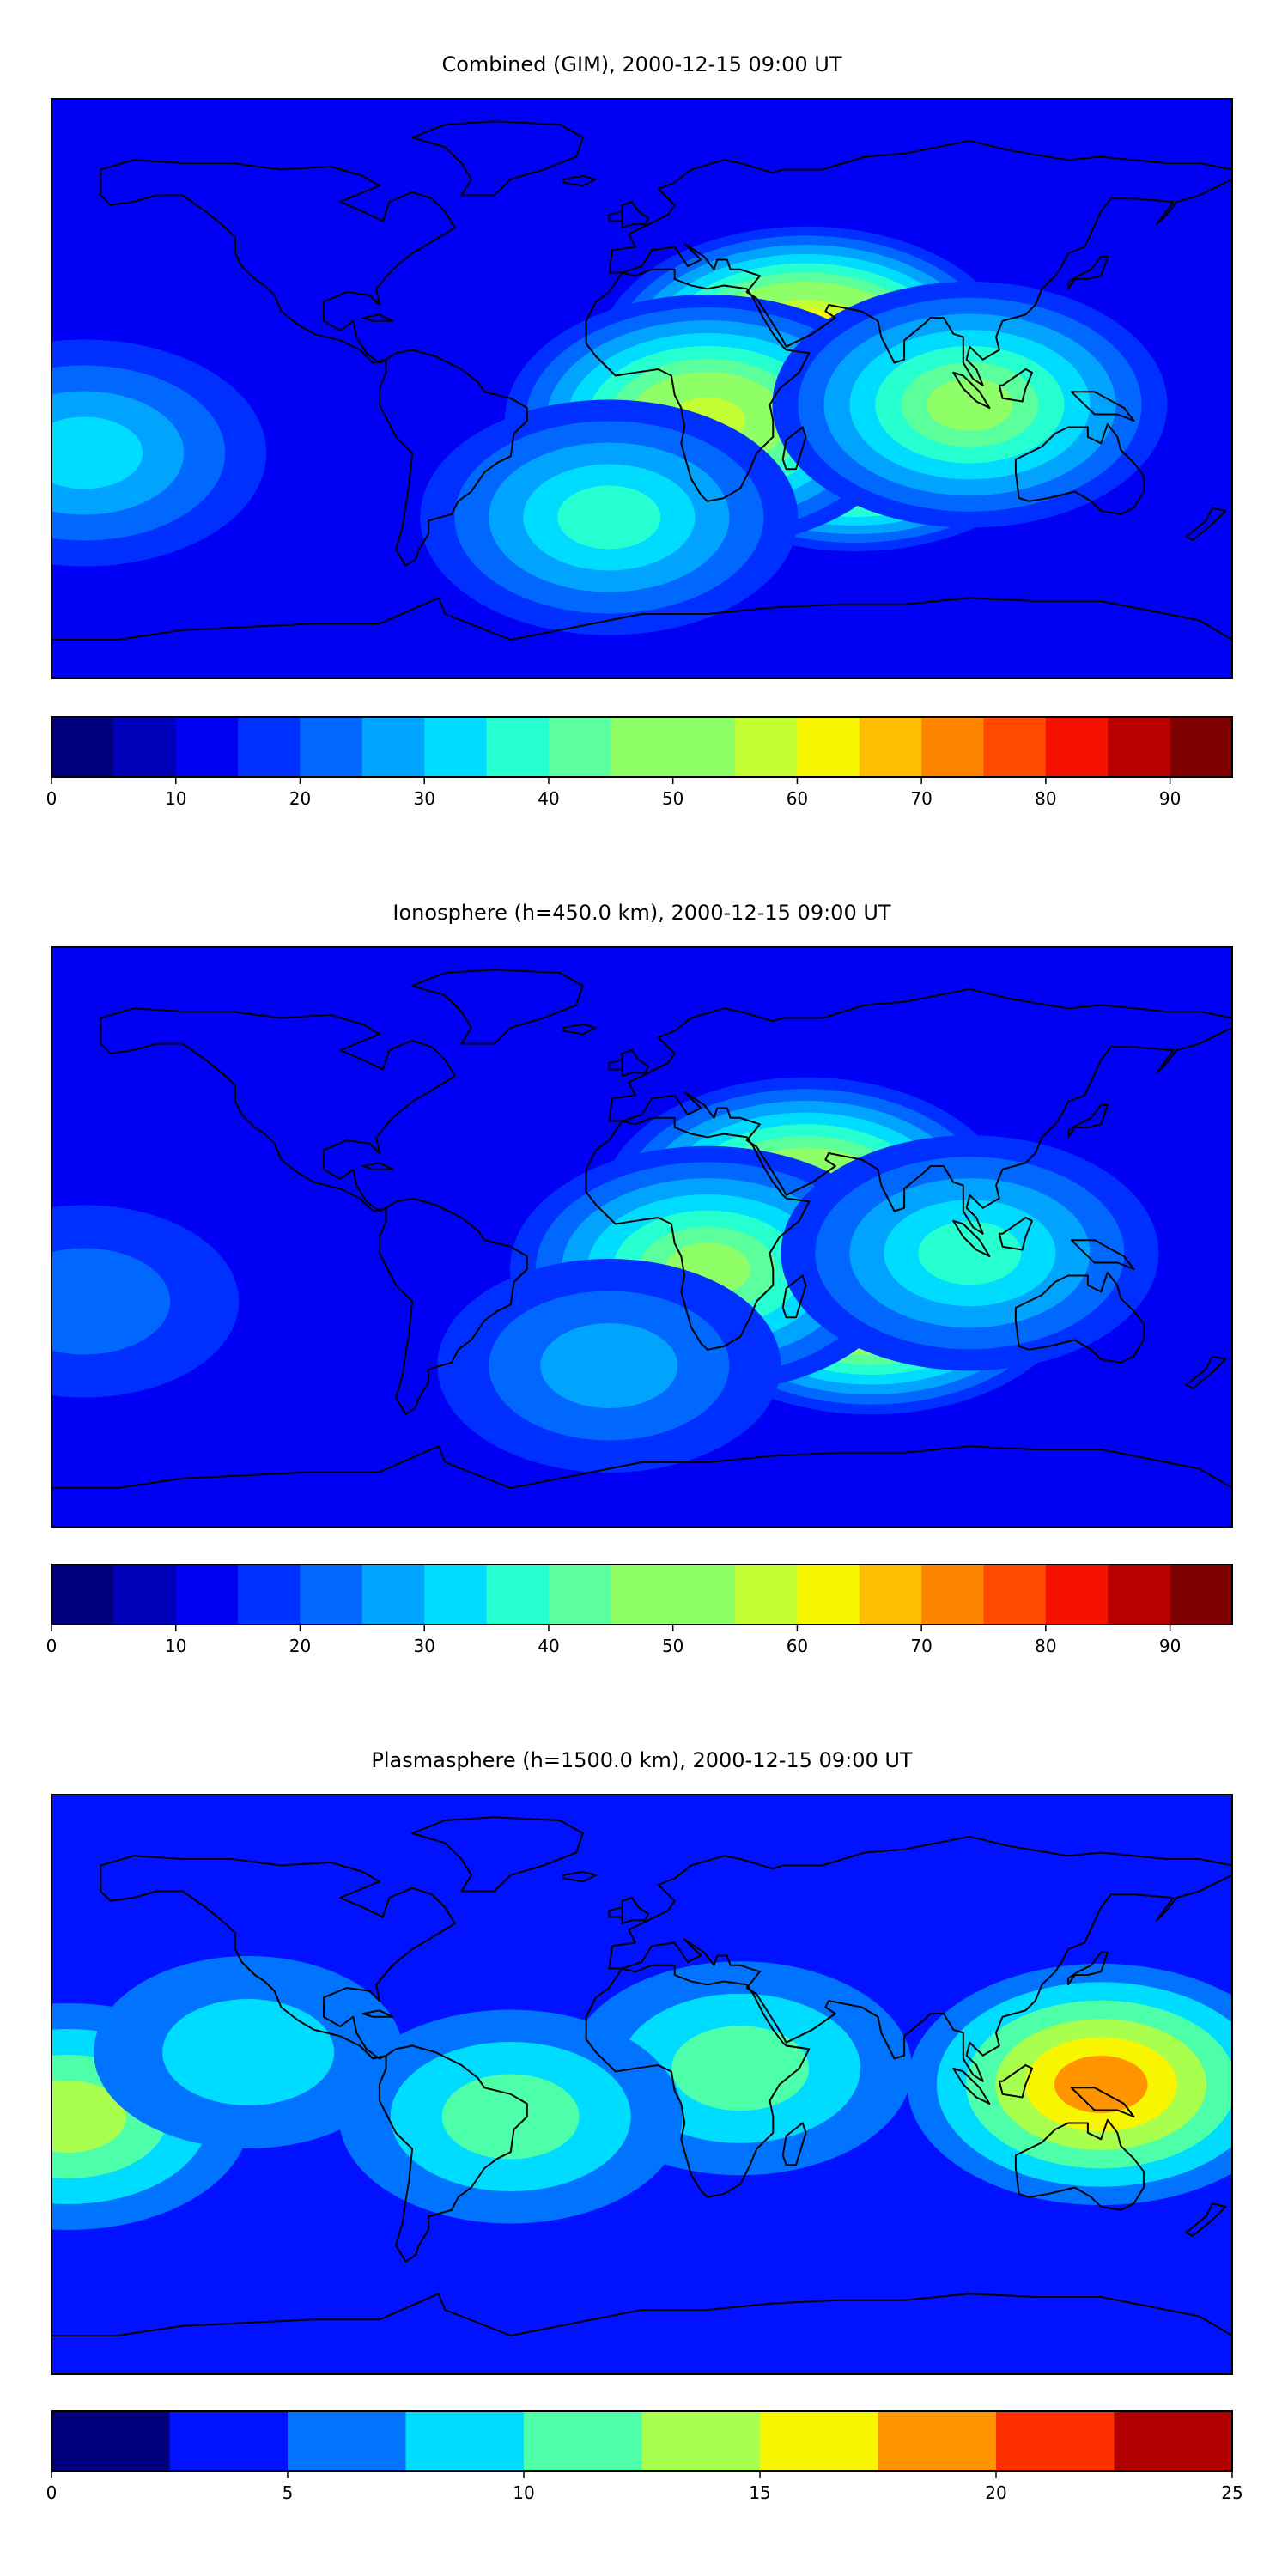 Image resolution: width=1288 pixels, height=2576 pixels. What do you see at coordinates (423, 799) in the screenshot?
I see `colorbar-tick-label: 30` at bounding box center [423, 799].